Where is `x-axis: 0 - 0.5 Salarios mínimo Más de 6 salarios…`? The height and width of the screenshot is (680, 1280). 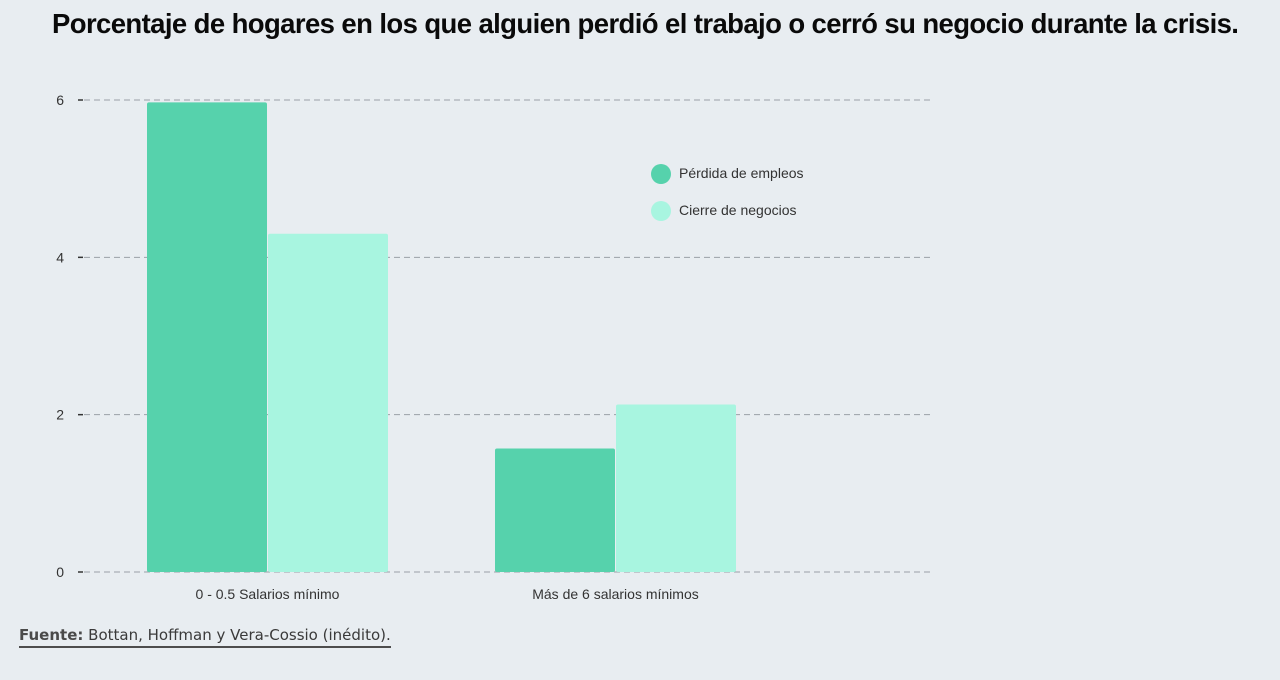 x-axis: 0 - 0.5 Salarios mínimo Más de 6 salarios… is located at coordinates (447, 594).